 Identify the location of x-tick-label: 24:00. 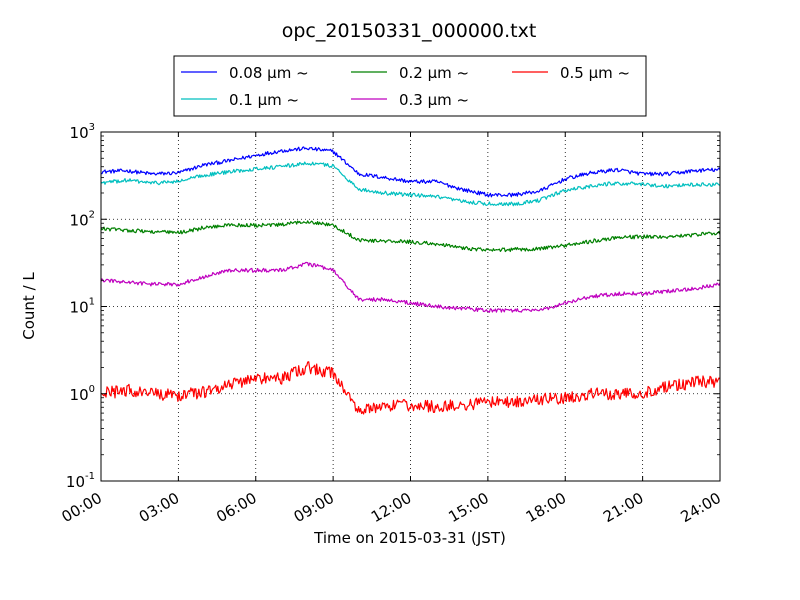
(701, 507).